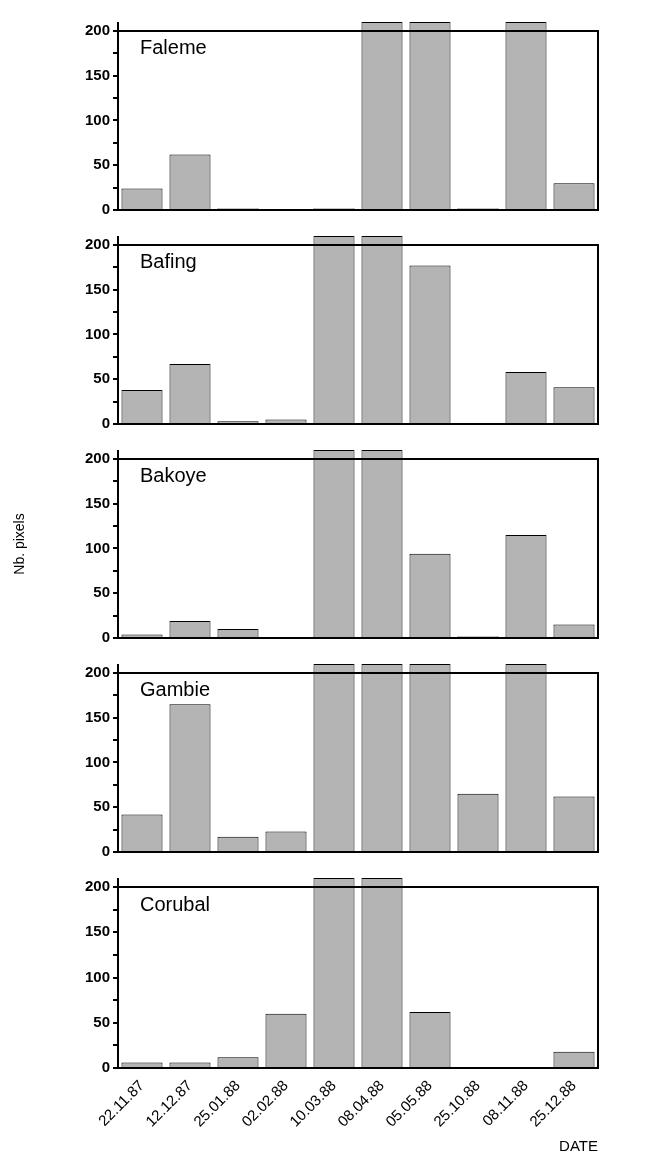  What do you see at coordinates (175, 689) in the screenshot?
I see `text: Gambie` at bounding box center [175, 689].